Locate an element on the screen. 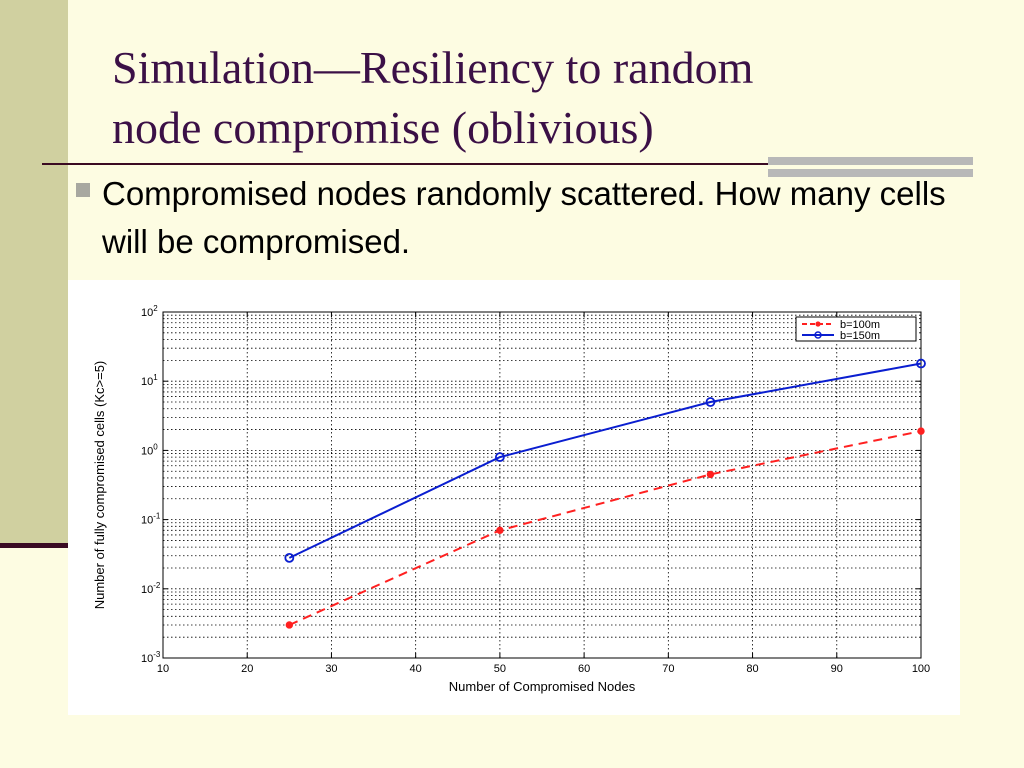 Image resolution: width=1024 pixels, height=768 pixels. x-tick-label: 70 is located at coordinates (668, 669).